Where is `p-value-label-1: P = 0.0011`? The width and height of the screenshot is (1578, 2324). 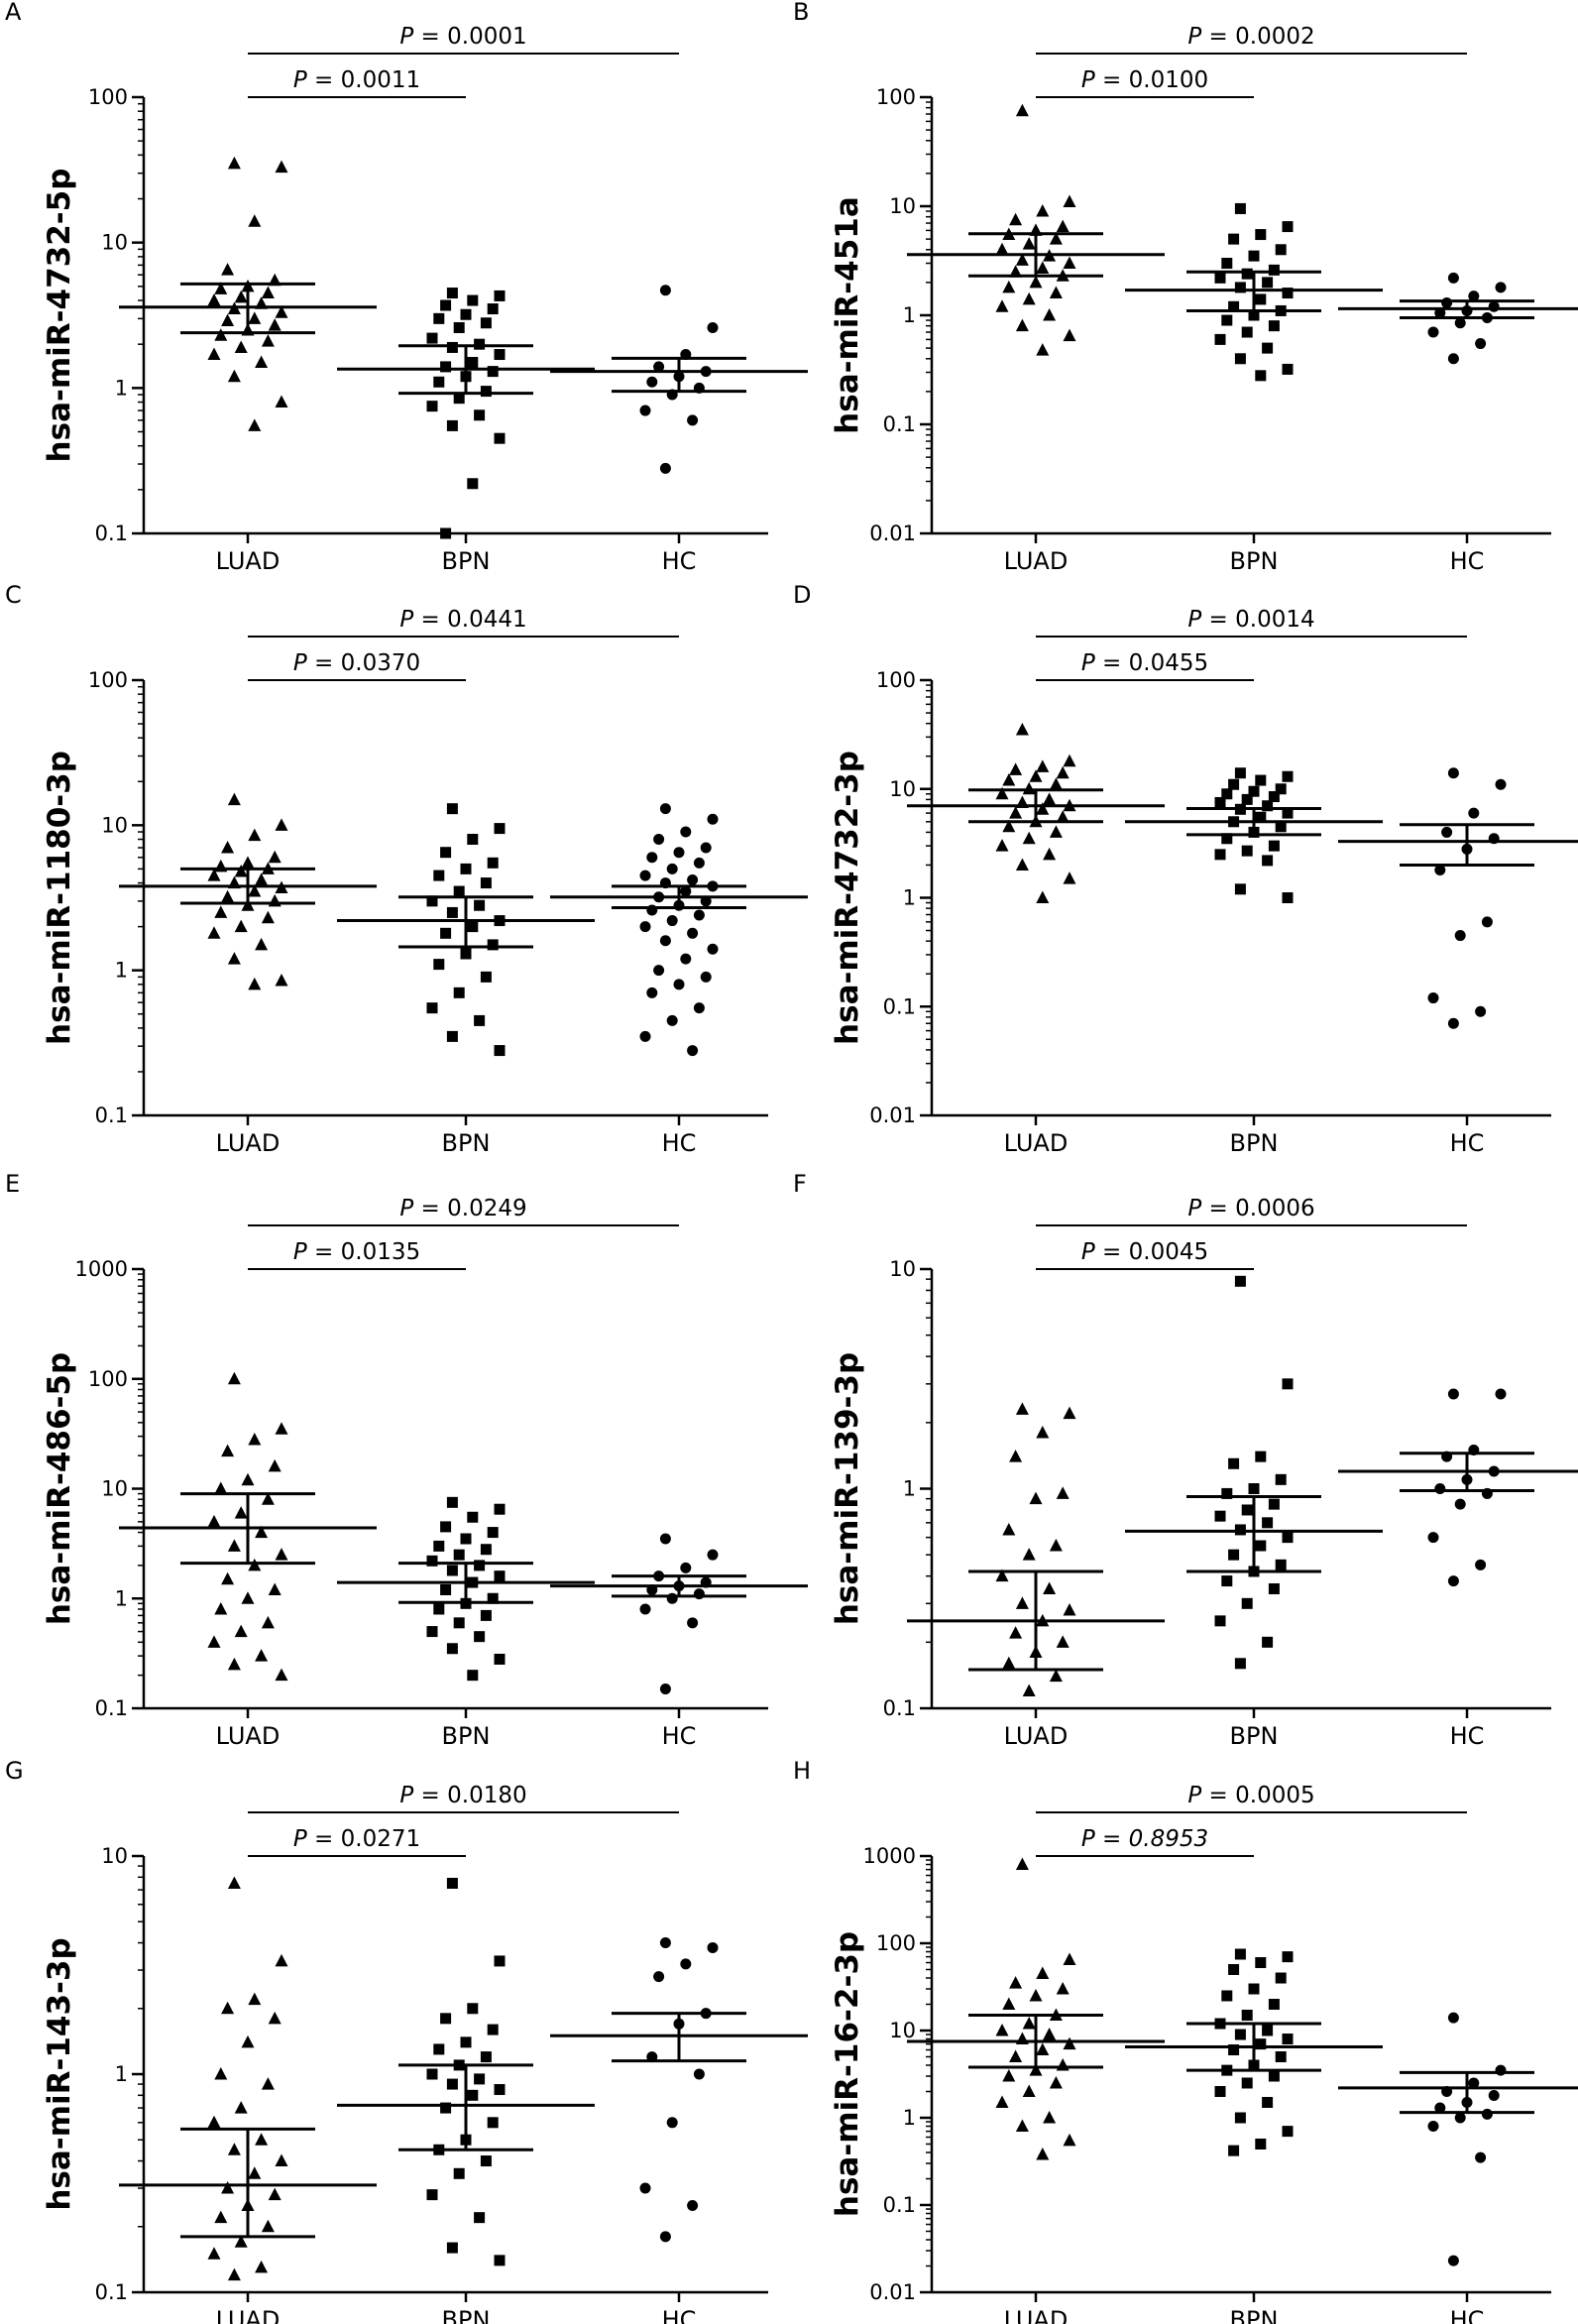 p-value-label-1: P = 0.0011 is located at coordinates (356, 80).